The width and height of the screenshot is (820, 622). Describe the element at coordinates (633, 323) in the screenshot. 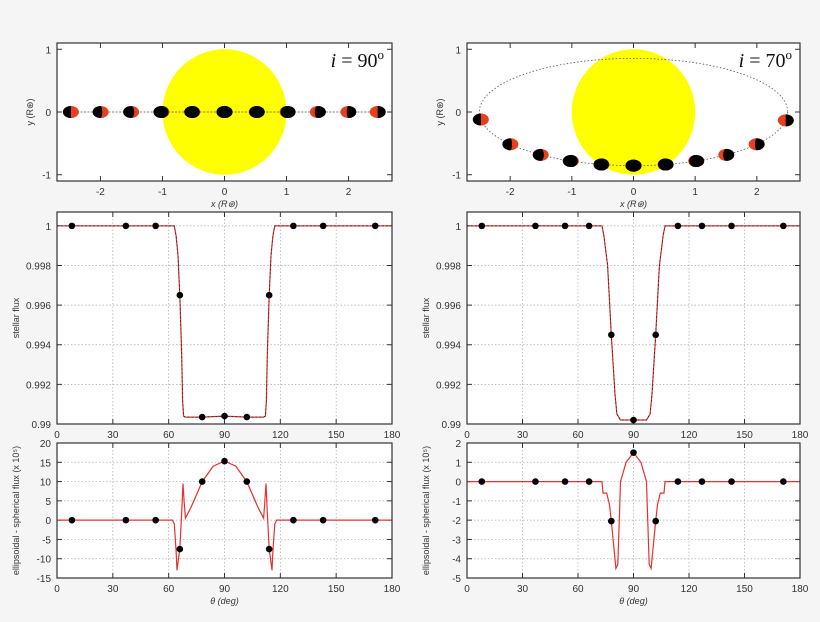

I see `spherical-curve` at that location.